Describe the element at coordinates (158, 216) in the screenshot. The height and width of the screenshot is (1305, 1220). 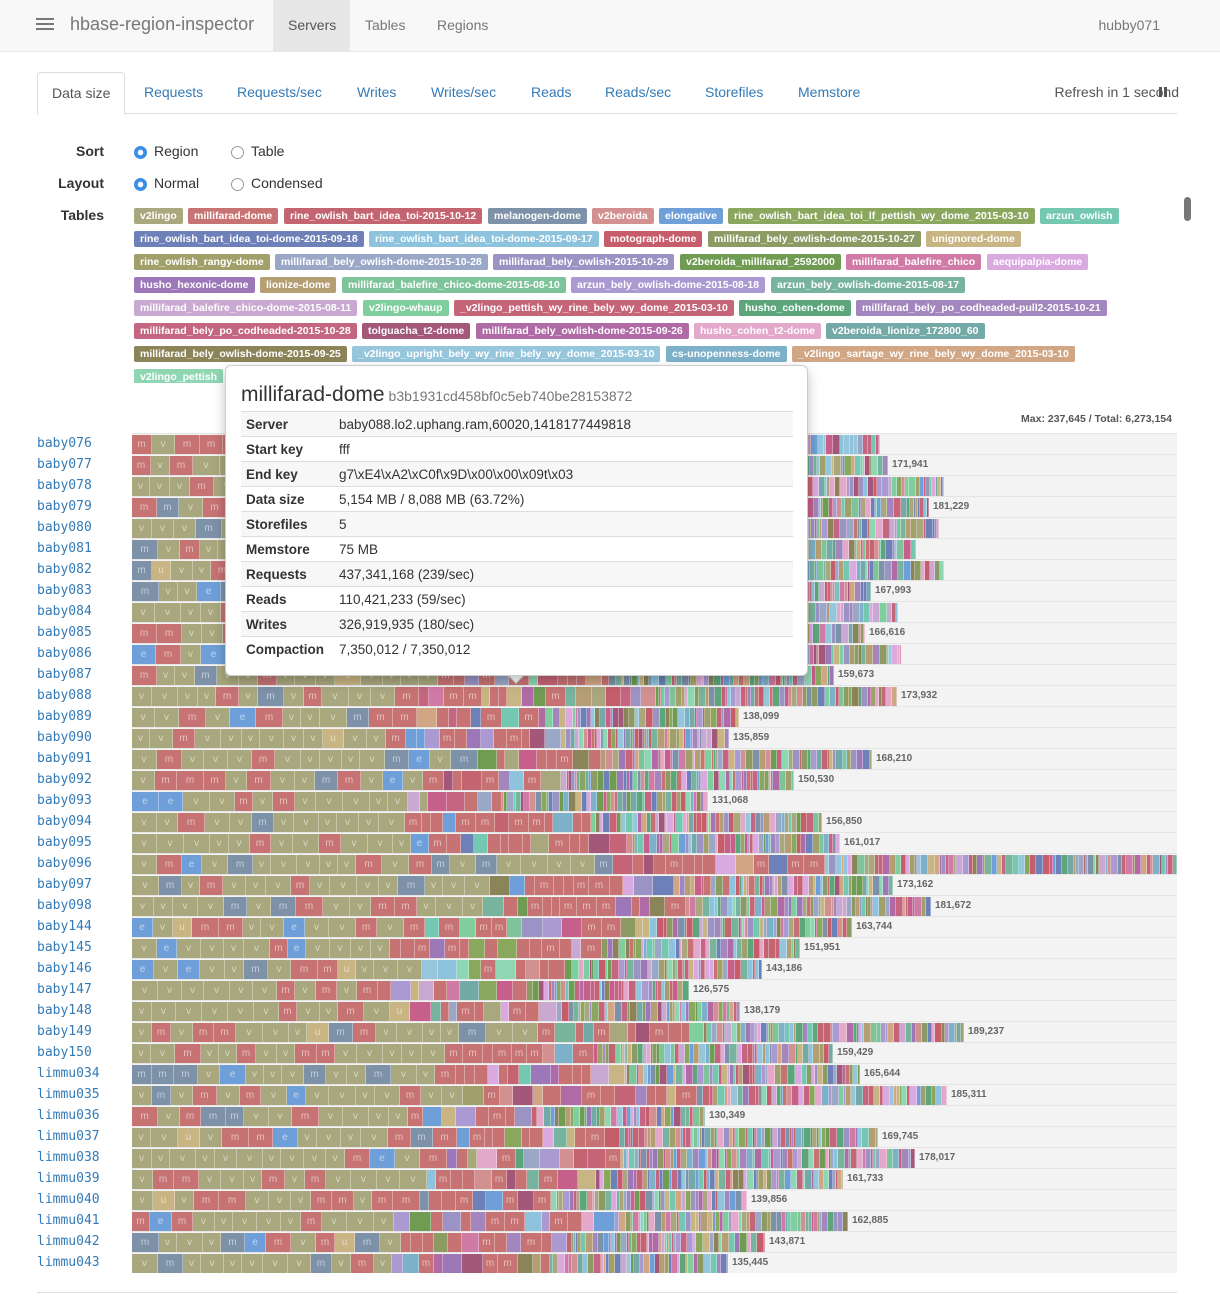
I see `table-chip: v2lingo` at that location.